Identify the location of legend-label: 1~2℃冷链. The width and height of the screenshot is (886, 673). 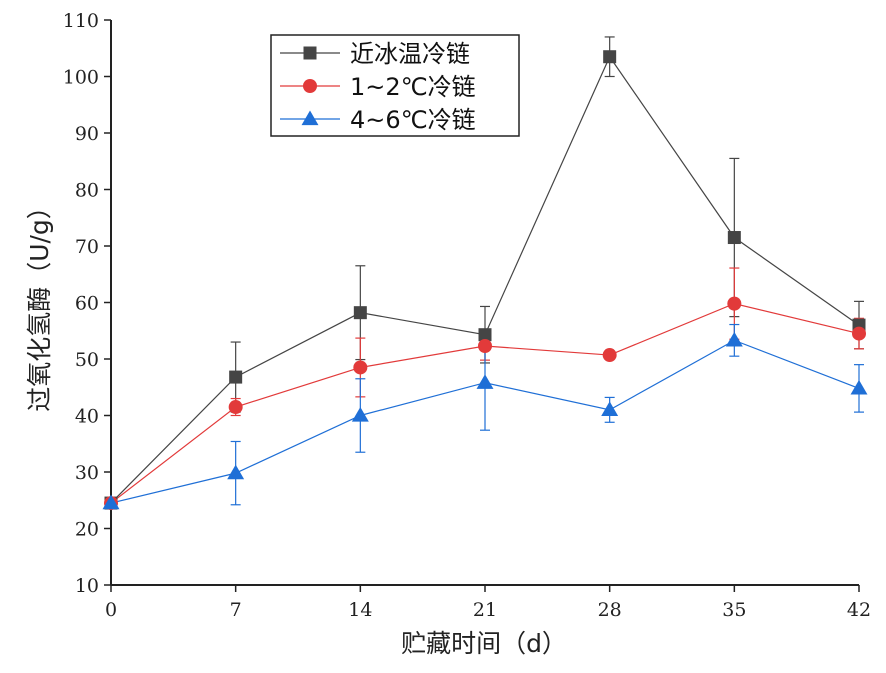
(413, 87).